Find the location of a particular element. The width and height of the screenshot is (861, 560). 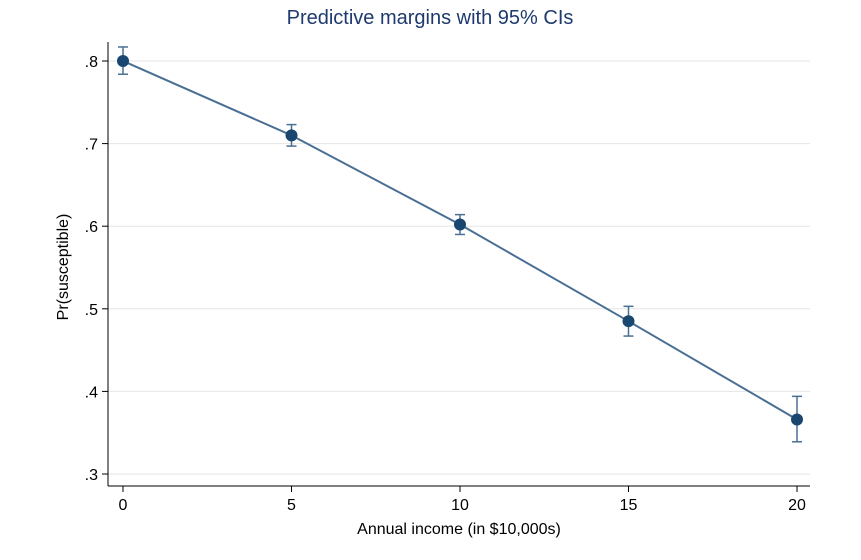

x-axis-label: Annual income (in $10,000s) is located at coordinates (459, 529).